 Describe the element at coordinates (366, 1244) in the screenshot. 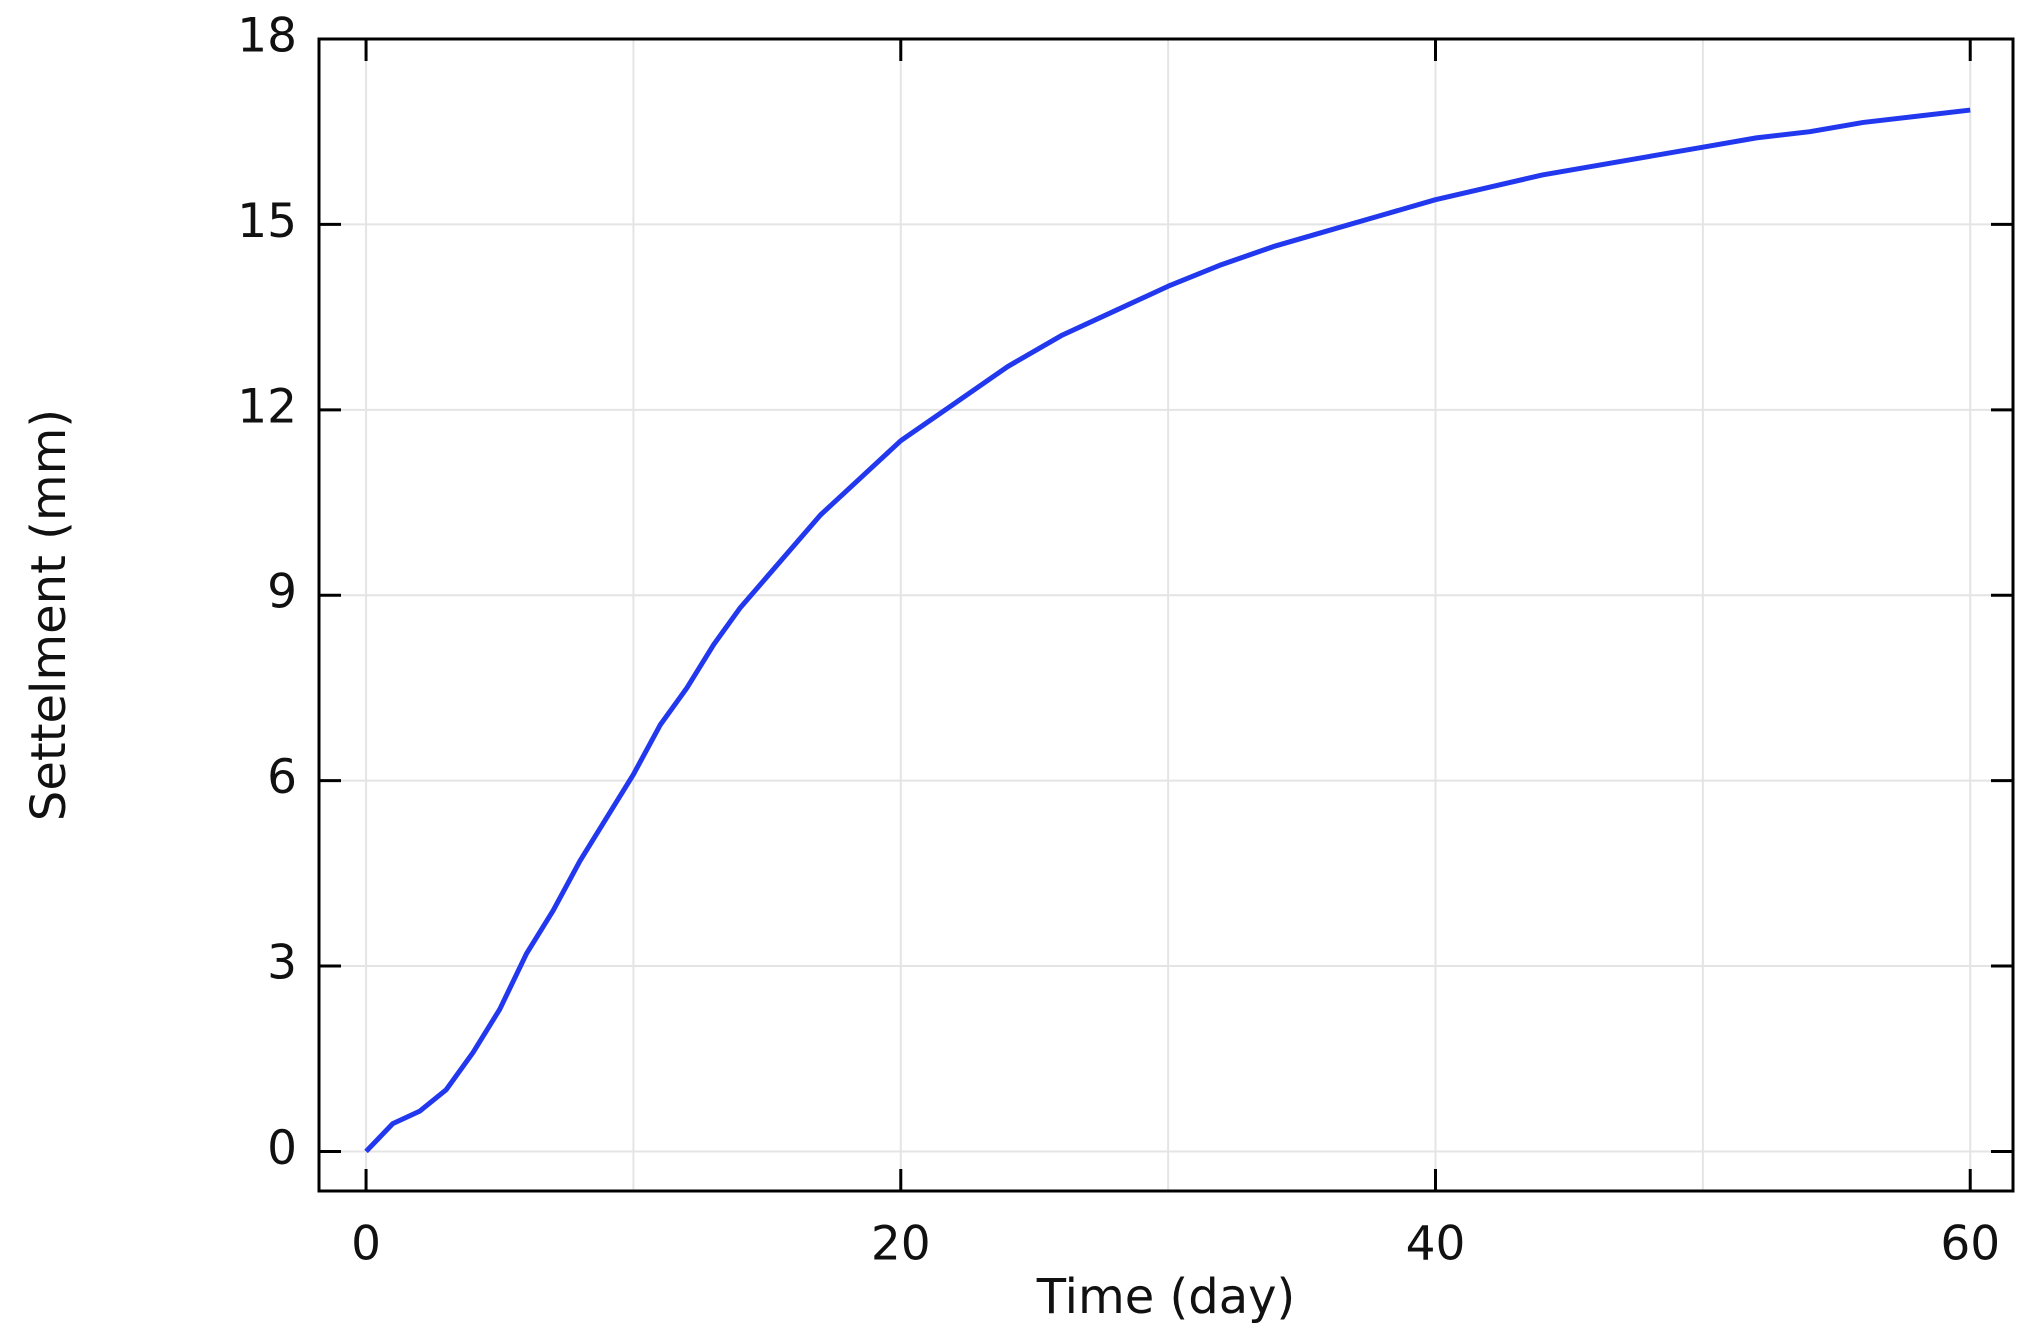

I see `x-tick-label: 0` at that location.